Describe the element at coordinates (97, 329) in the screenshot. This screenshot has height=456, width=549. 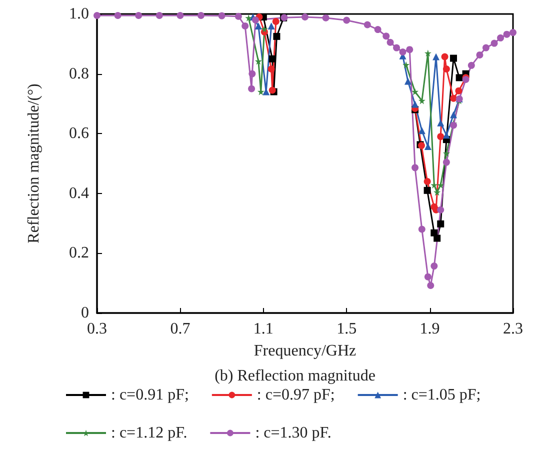
I see `x-tick-label: 0.3` at that location.